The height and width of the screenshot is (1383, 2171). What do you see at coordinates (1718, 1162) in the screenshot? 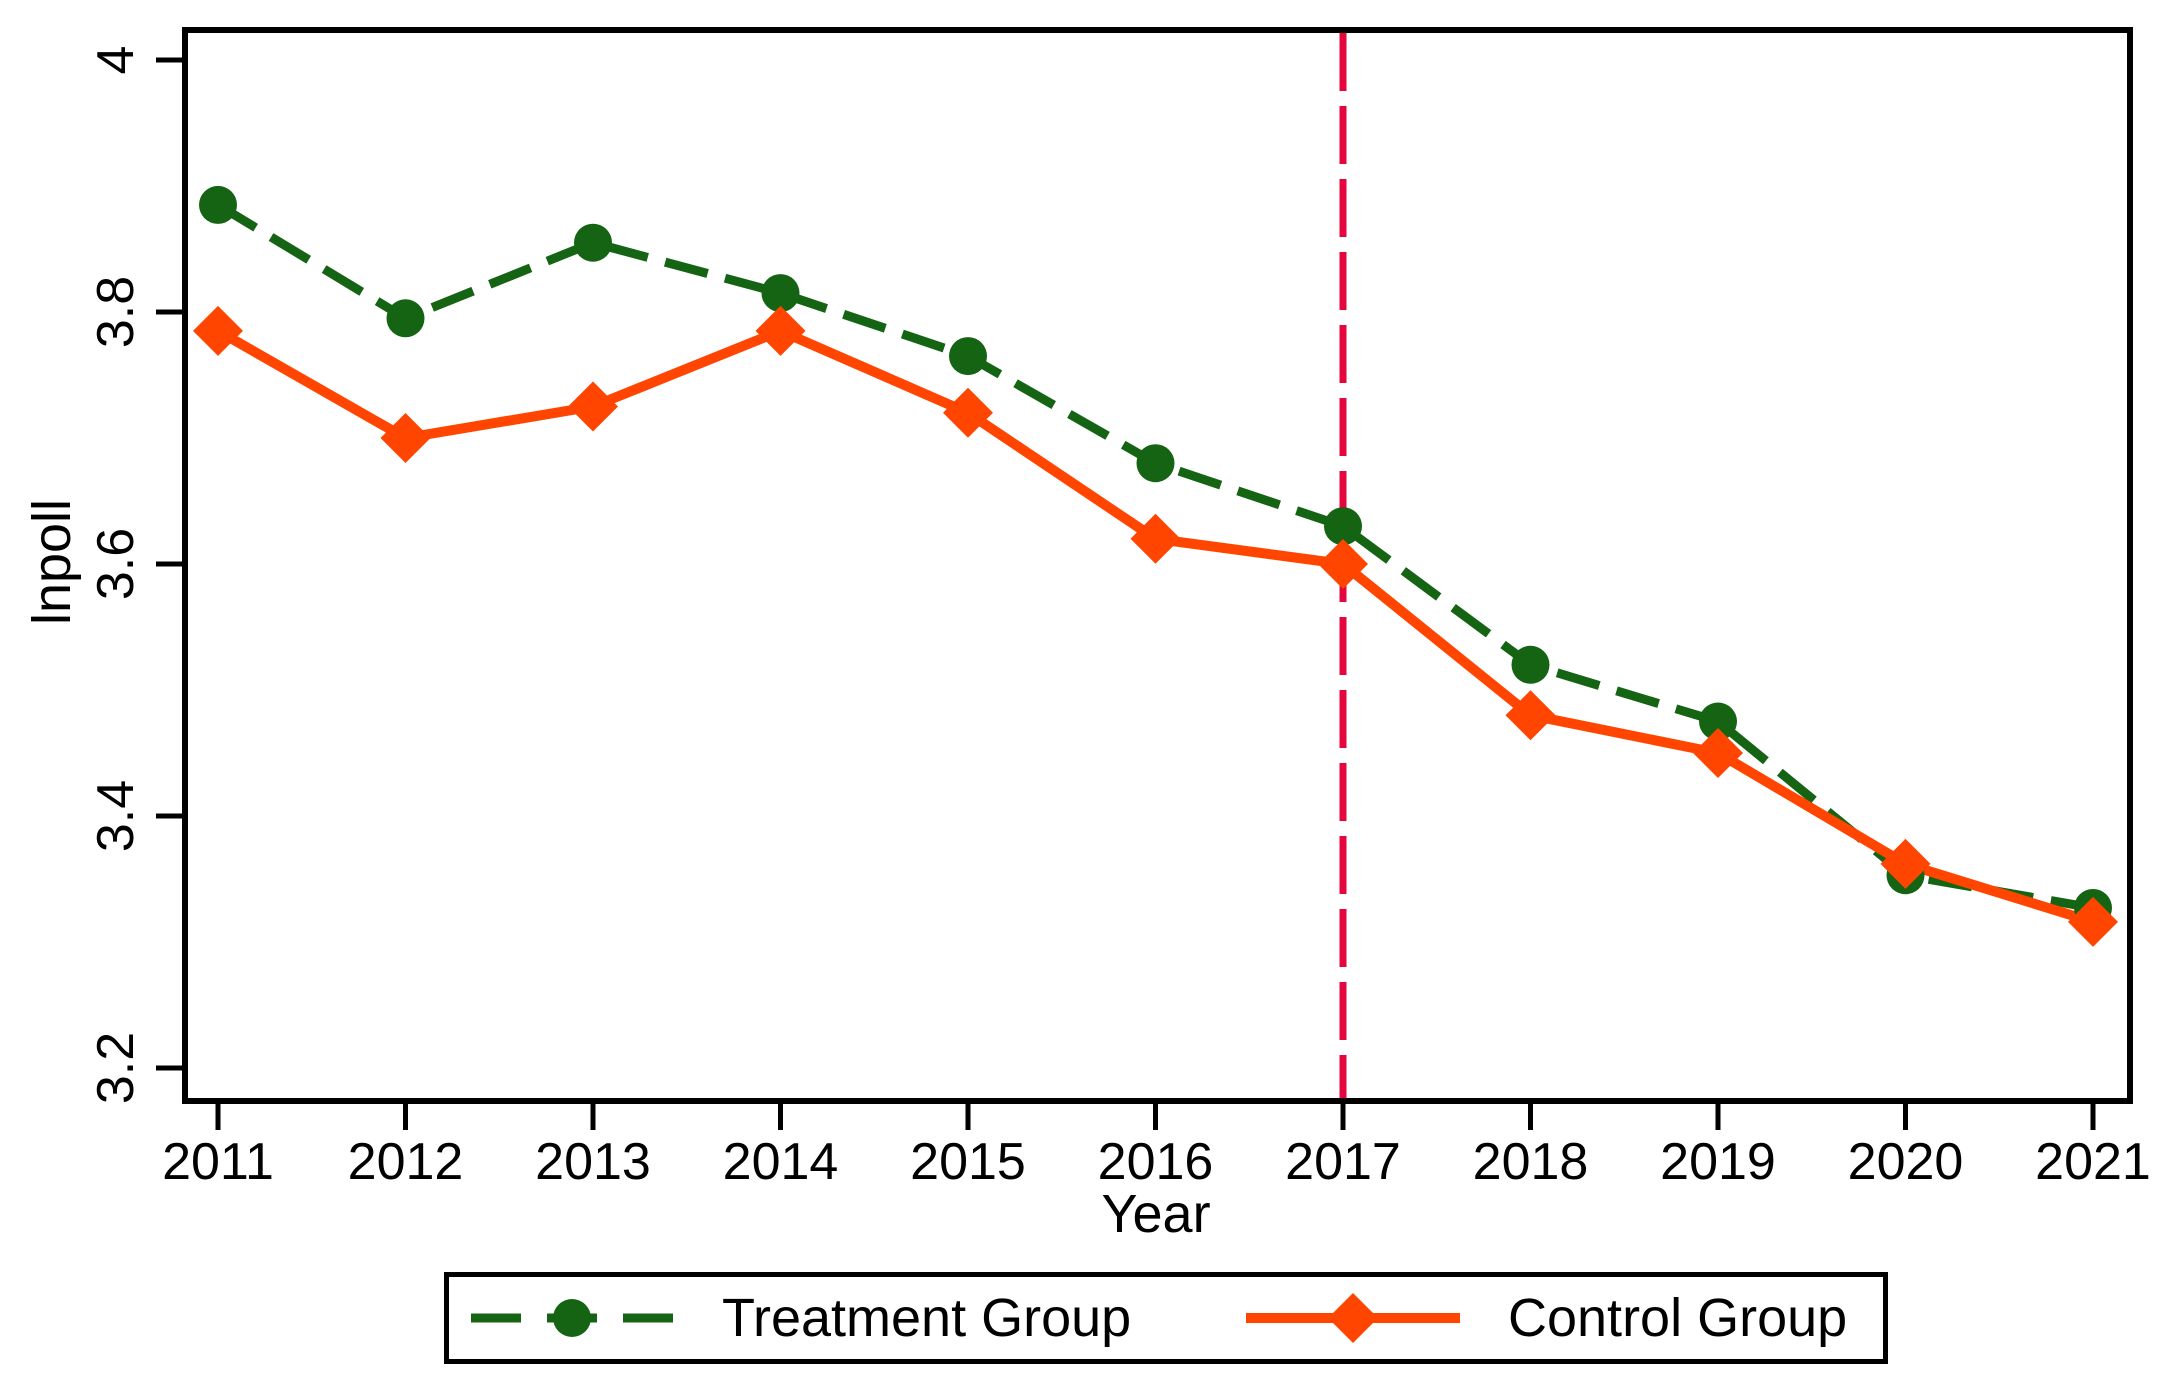
I see `x-tick-label: 2019` at bounding box center [1718, 1162].